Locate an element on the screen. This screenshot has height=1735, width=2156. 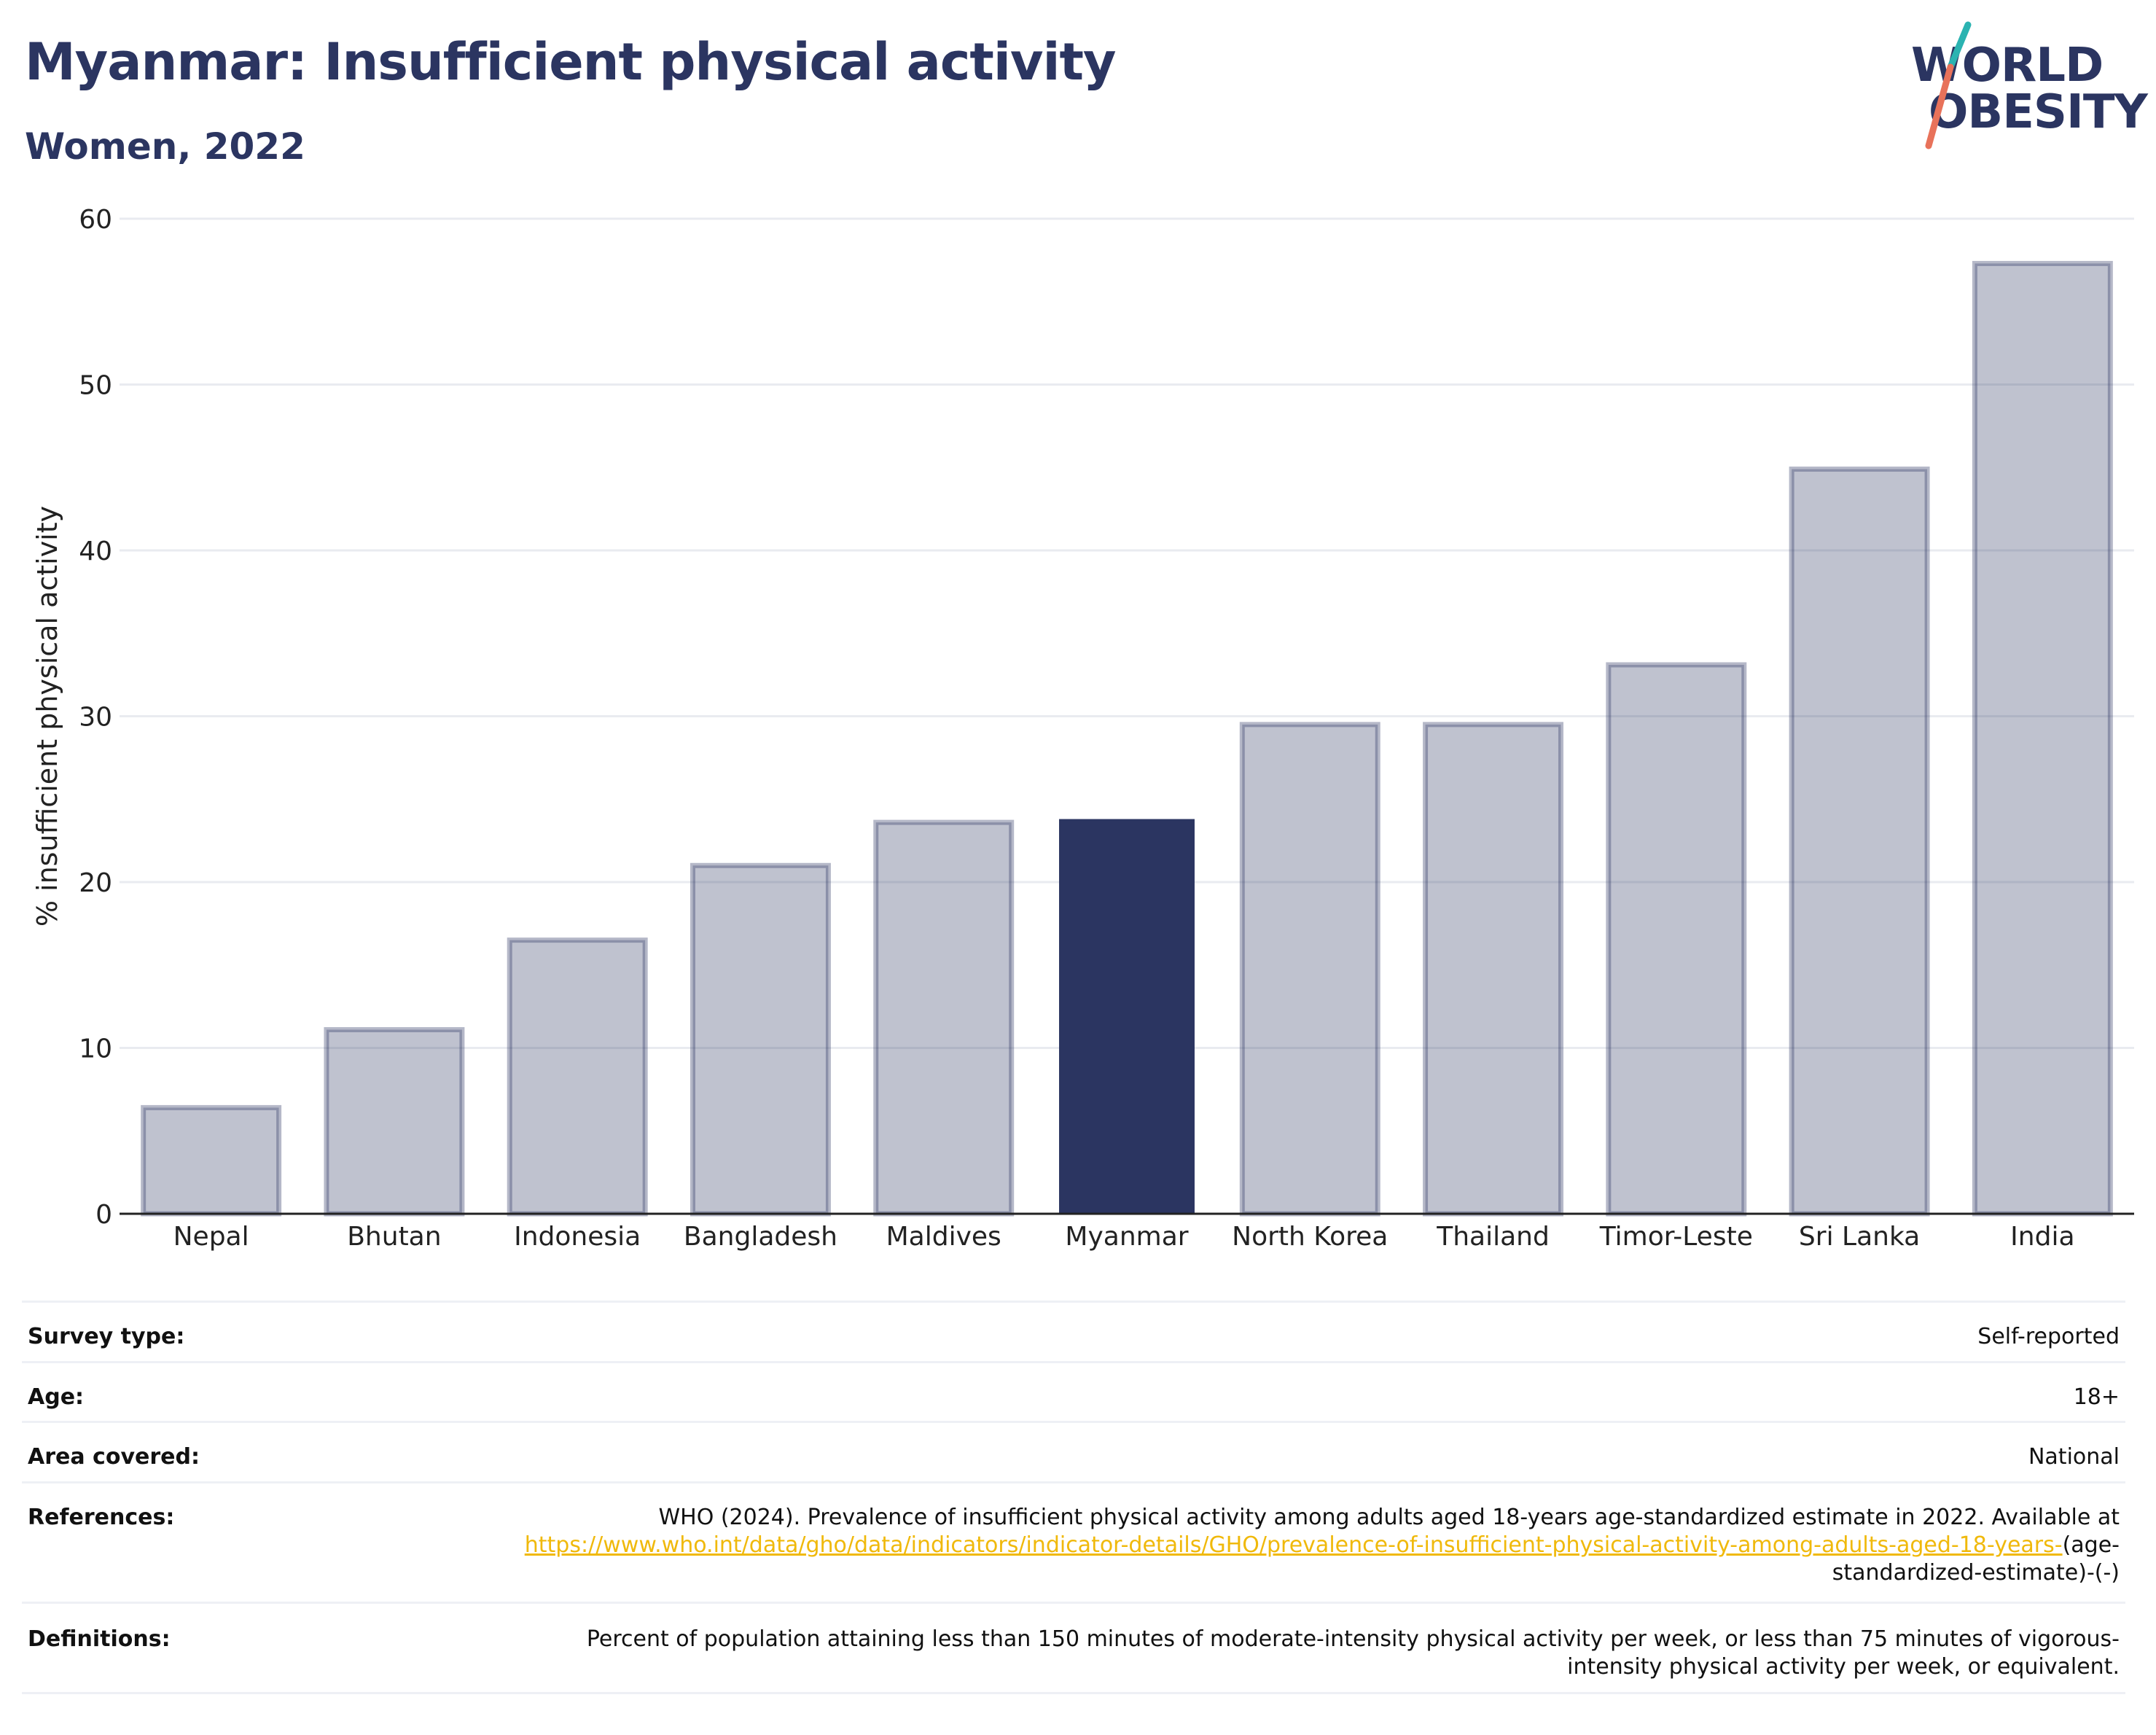
y-tick-label: 40 is located at coordinates (96, 551).